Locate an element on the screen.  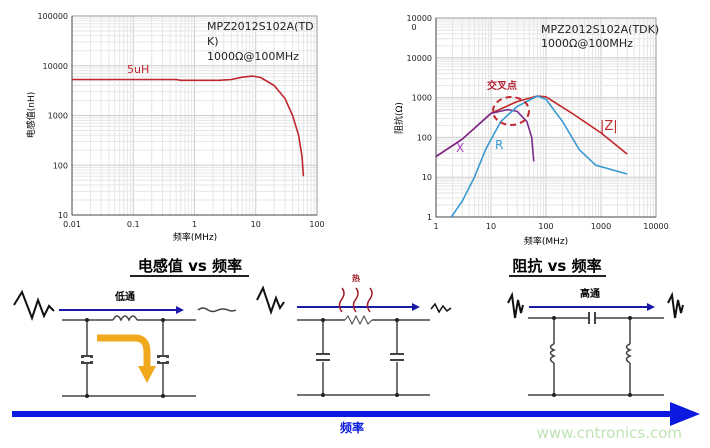
frequency-axis-arrow is located at coordinates (342, 414).